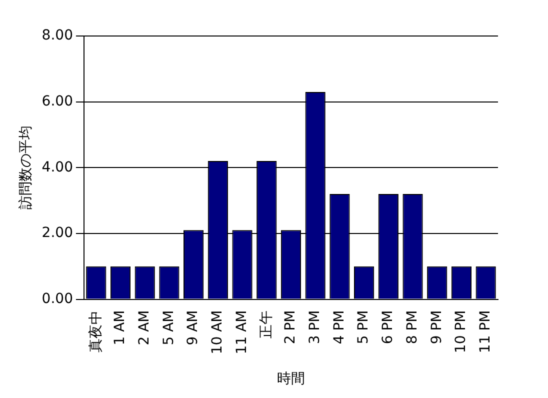 The image size is (548, 398). Describe the element at coordinates (266, 324) in the screenshot. I see `x-tick-label: 正午` at that location.